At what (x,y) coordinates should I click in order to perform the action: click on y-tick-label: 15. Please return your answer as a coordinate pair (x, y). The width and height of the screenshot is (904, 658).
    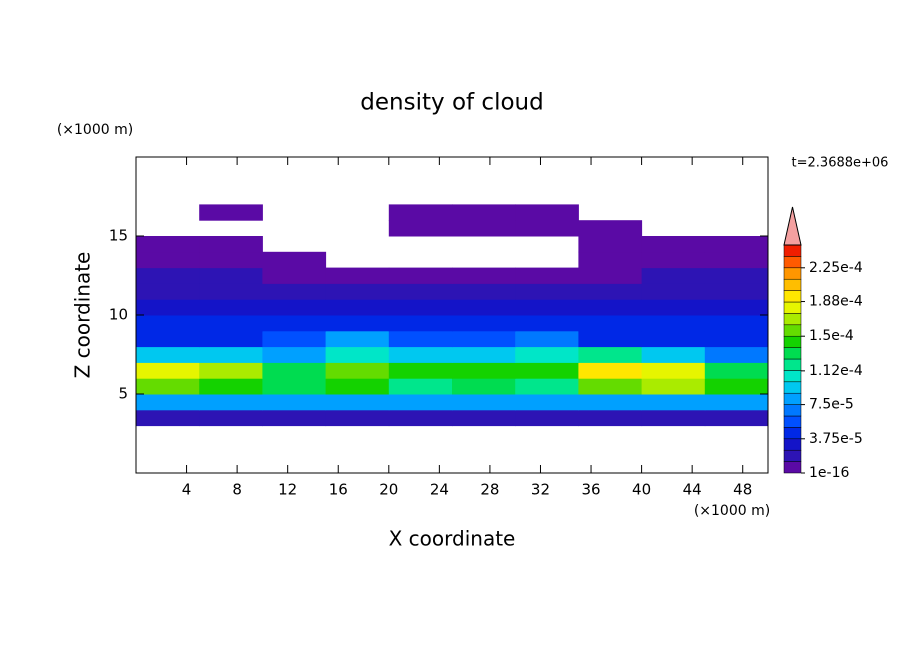
    Looking at the image, I should click on (118, 236).